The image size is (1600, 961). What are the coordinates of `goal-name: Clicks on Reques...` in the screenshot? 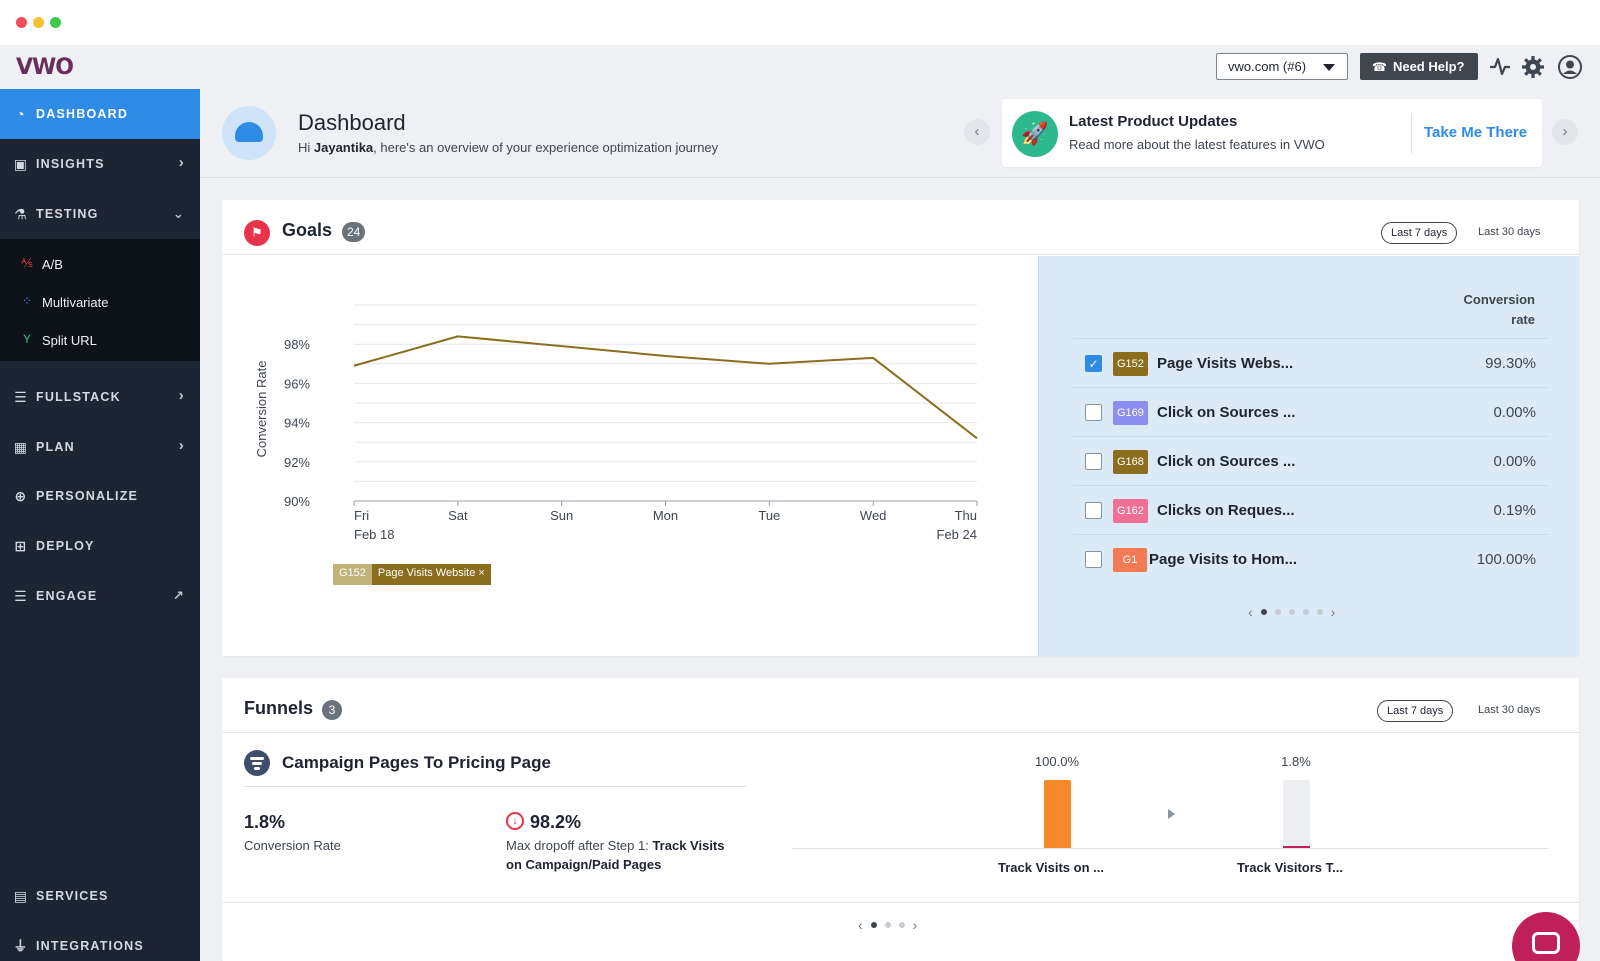 It's located at (1226, 510).